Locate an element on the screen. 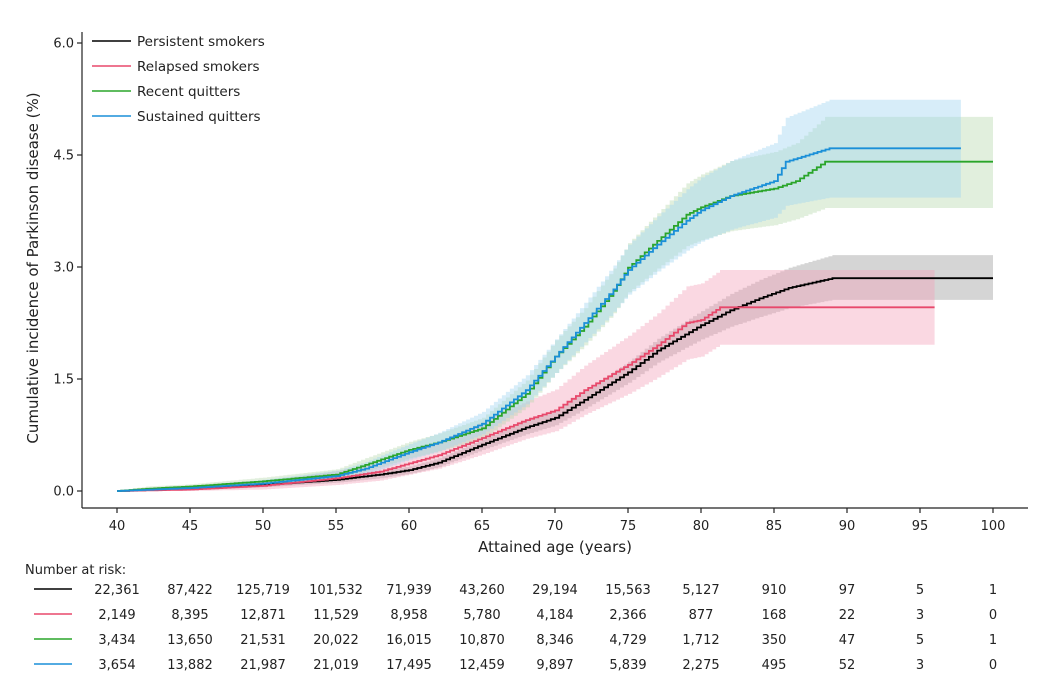  legend-item-recent-quitters: Recent quitters is located at coordinates (166, 92).